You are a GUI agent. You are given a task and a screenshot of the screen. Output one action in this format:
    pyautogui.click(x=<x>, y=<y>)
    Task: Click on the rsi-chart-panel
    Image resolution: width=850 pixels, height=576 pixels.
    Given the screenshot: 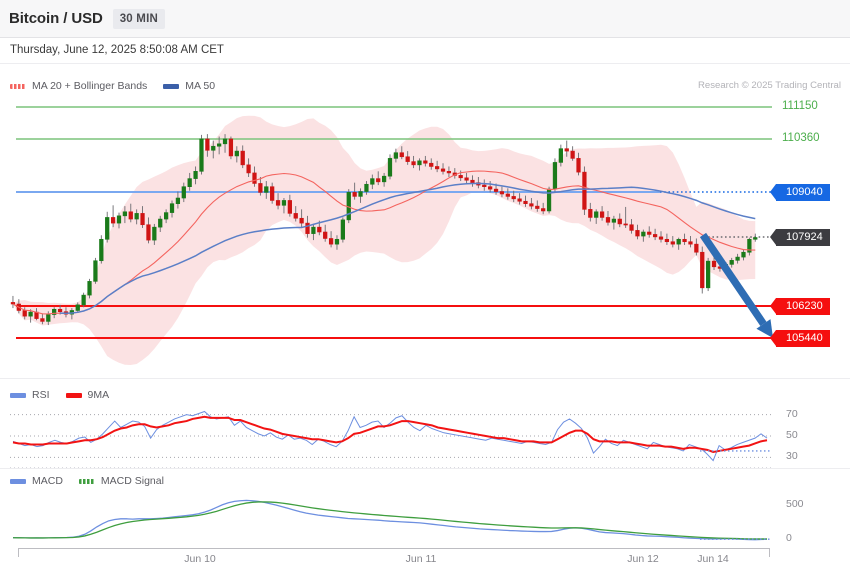 What is the action you would take?
    pyautogui.click(x=391, y=439)
    